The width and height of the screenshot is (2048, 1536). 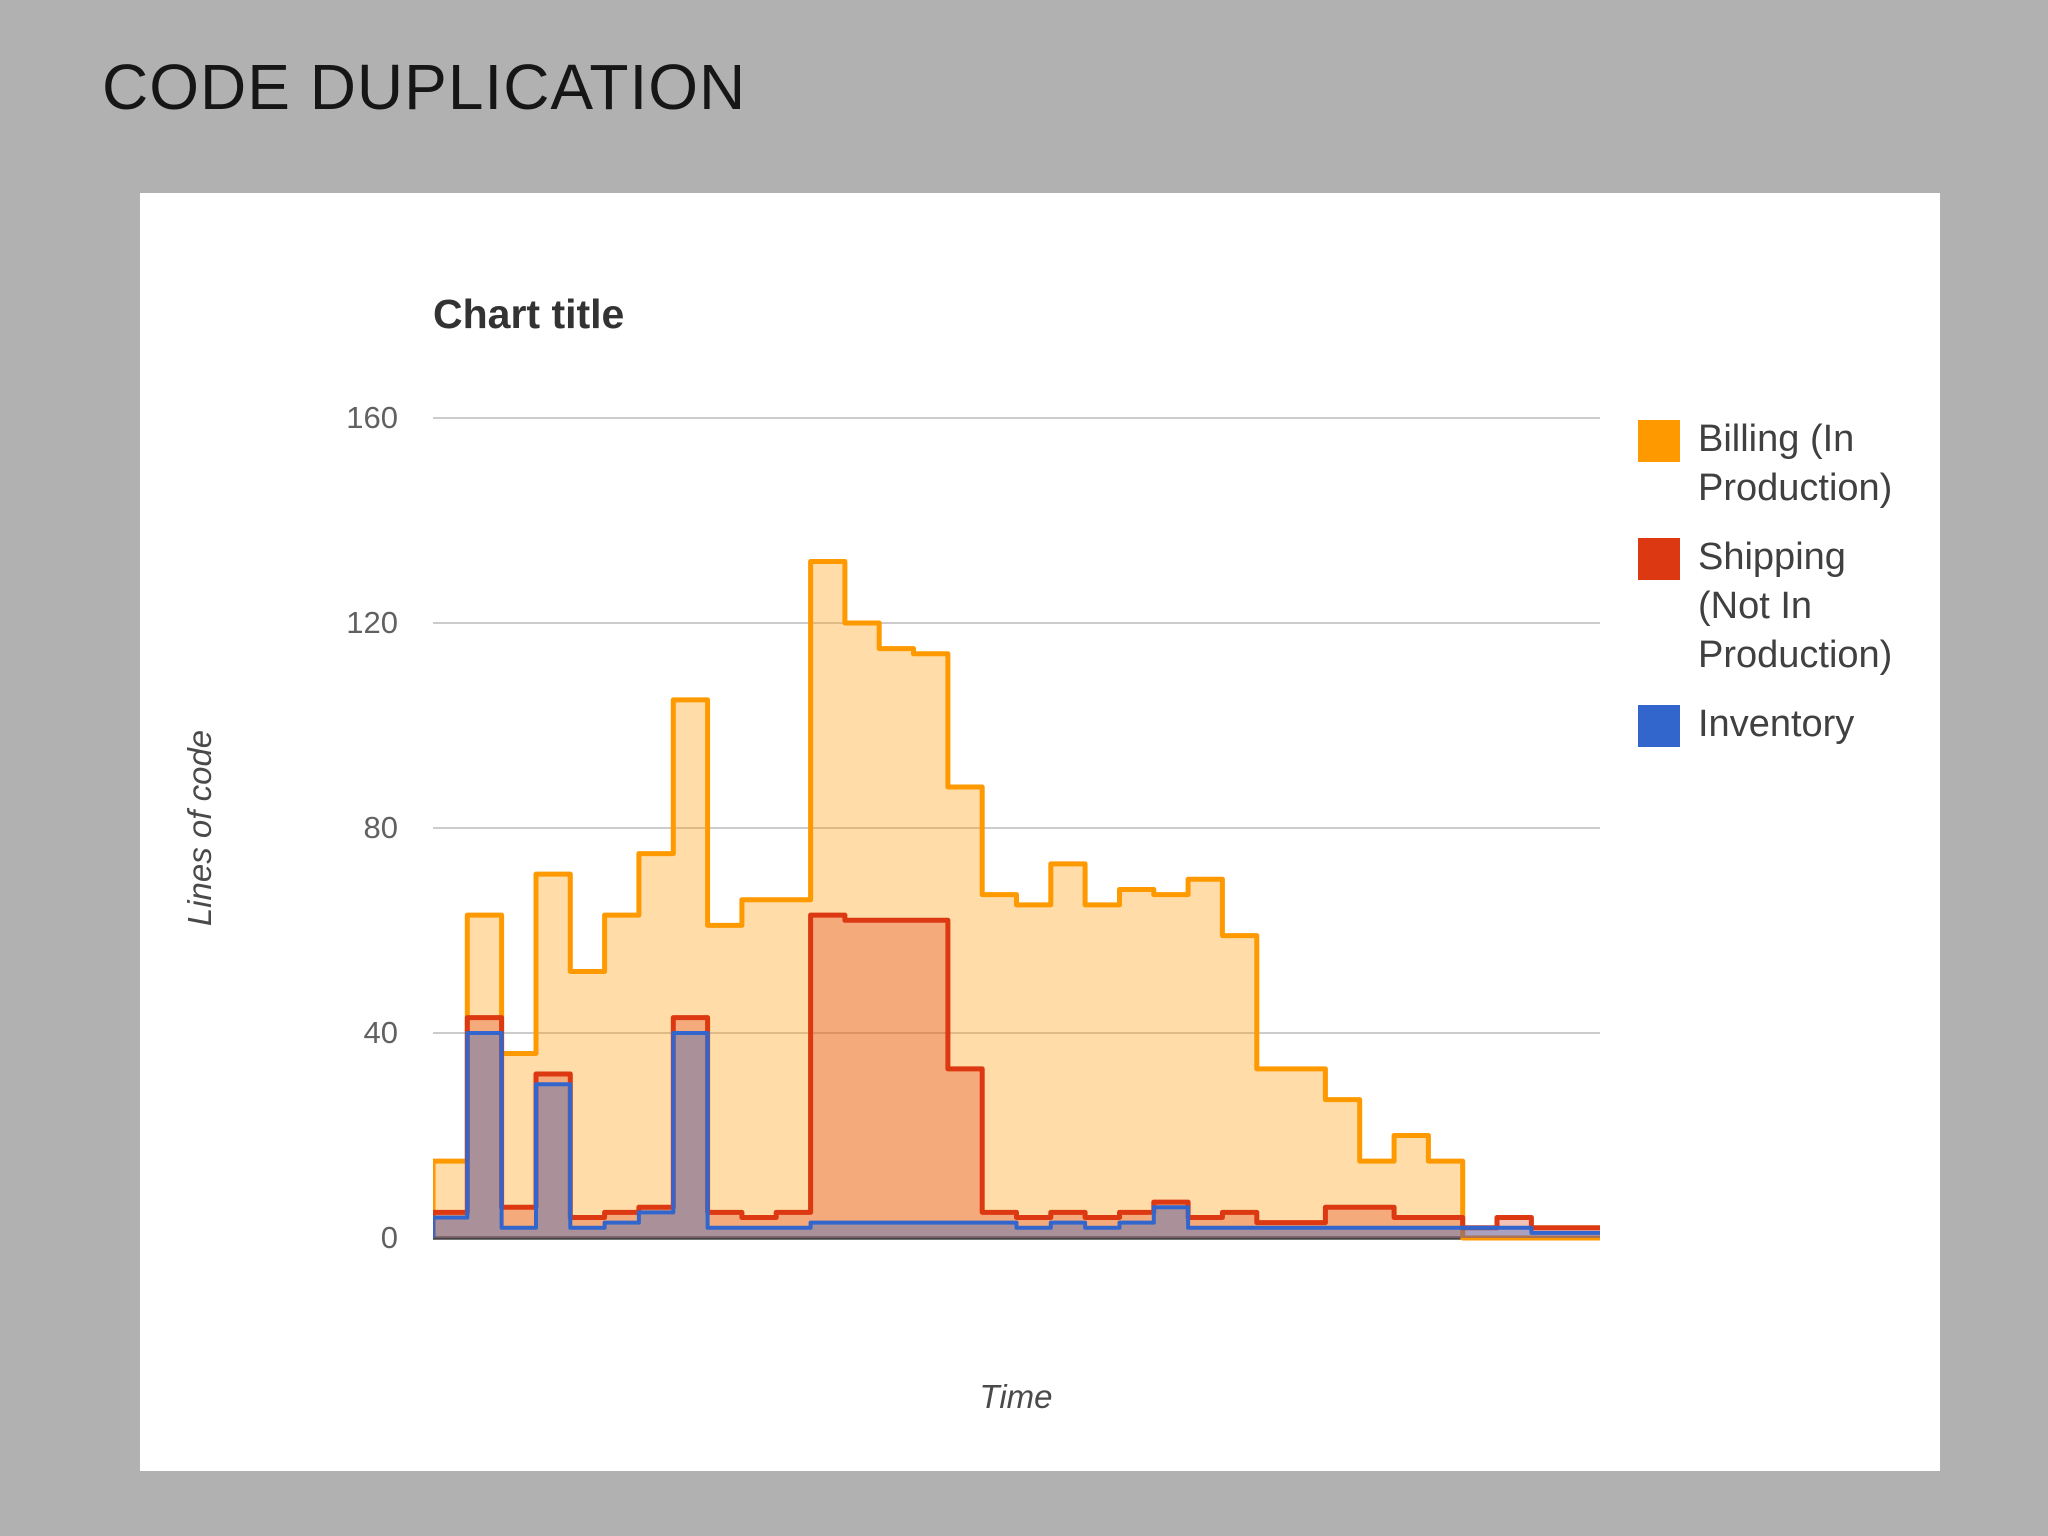 What do you see at coordinates (199, 828) in the screenshot?
I see `y-axis-title: Lines of code` at bounding box center [199, 828].